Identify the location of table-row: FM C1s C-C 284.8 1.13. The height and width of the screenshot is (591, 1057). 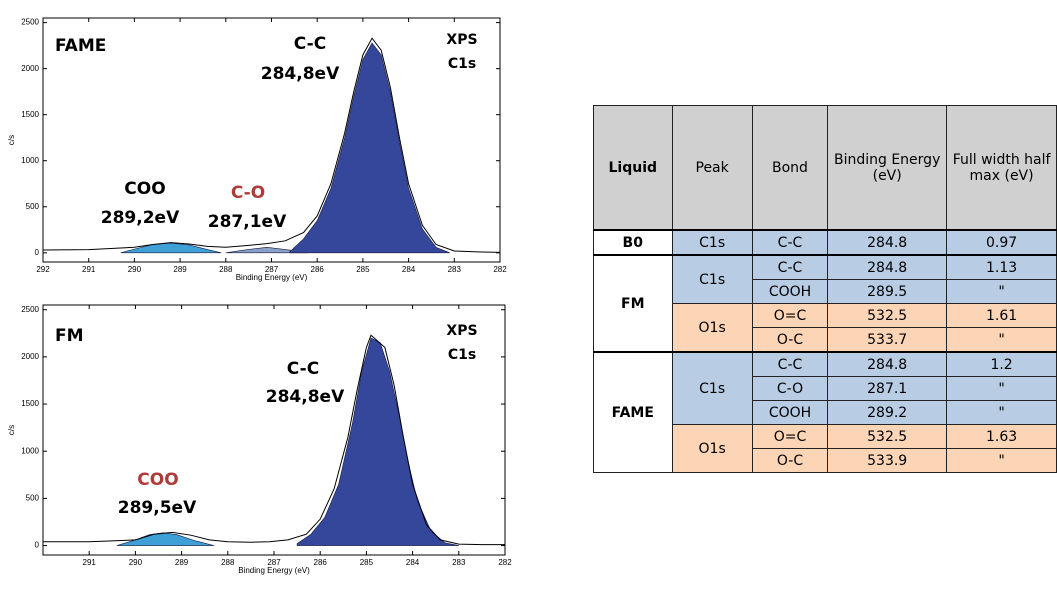
(825, 303).